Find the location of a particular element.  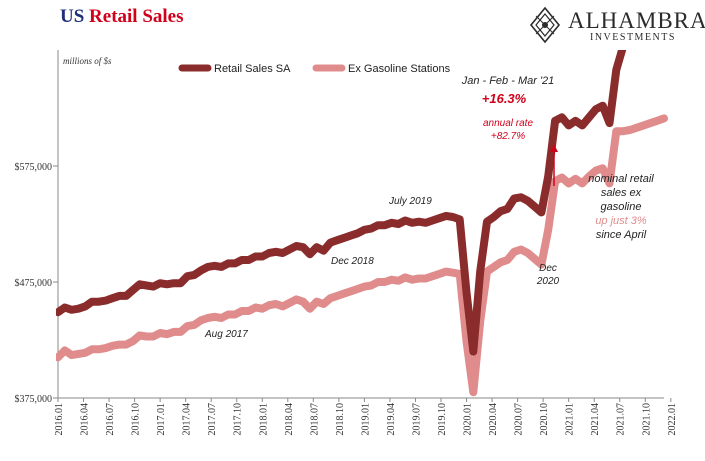

x-tick-label: 2017.07 is located at coordinates (212, 419).